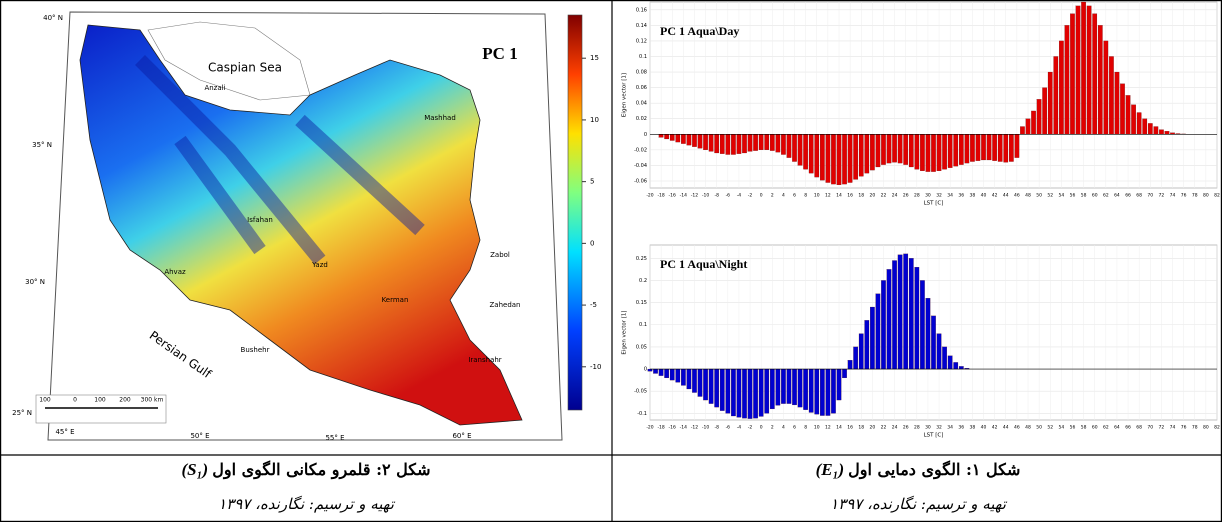 Image resolution: width=1222 pixels, height=522 pixels. What do you see at coordinates (195, 469) in the screenshot?
I see `caption-symbol: (S₁)` at bounding box center [195, 469].